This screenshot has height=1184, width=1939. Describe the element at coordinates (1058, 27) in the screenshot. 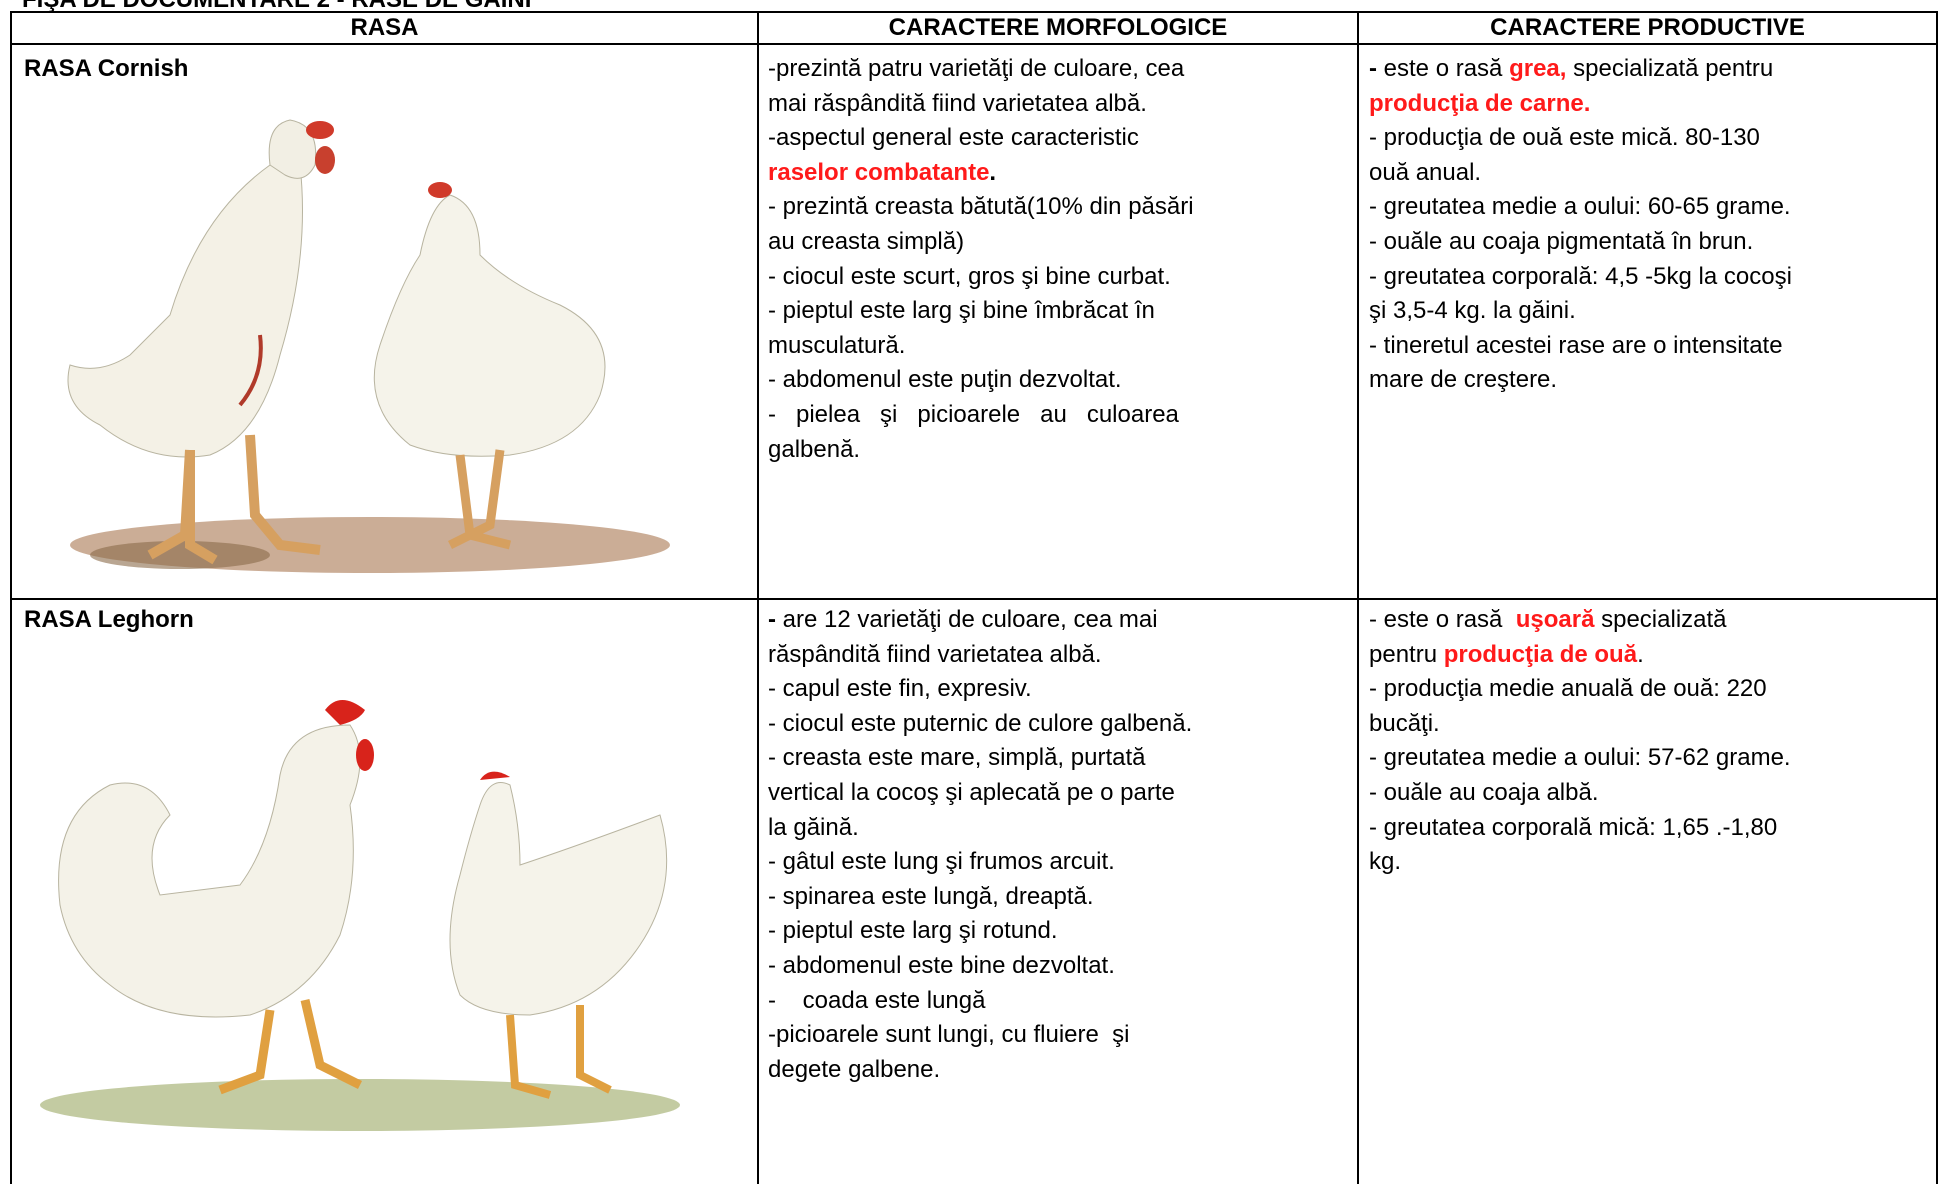

I see `column-header: CARACTERE MORFOLOGICE` at that location.